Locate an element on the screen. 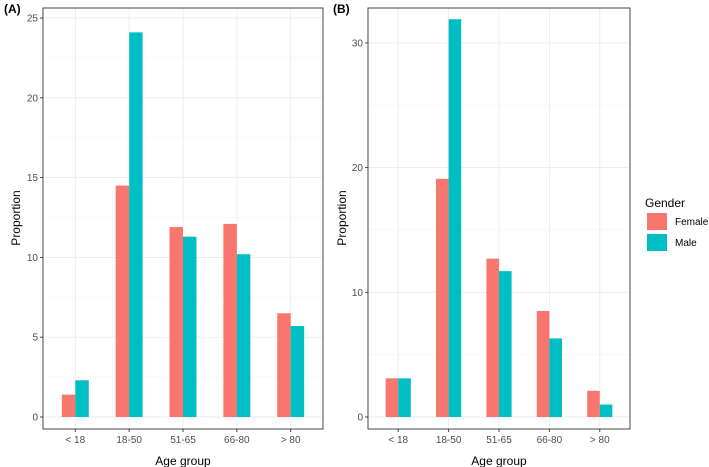 Image resolution: width=709 pixels, height=467 pixels. panel-a-x-axis-title: Age group is located at coordinates (183, 460).